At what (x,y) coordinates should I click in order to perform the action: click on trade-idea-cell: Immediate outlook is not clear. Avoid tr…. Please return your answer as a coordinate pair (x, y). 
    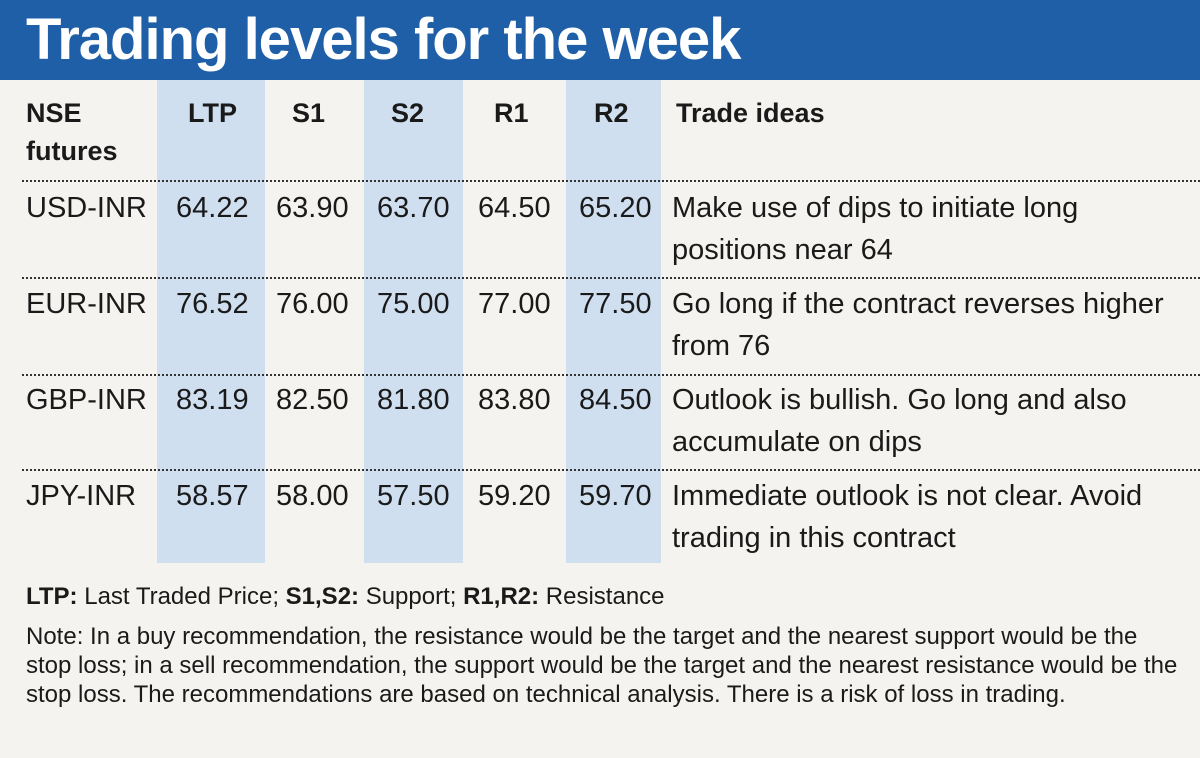
    Looking at the image, I should click on (907, 517).